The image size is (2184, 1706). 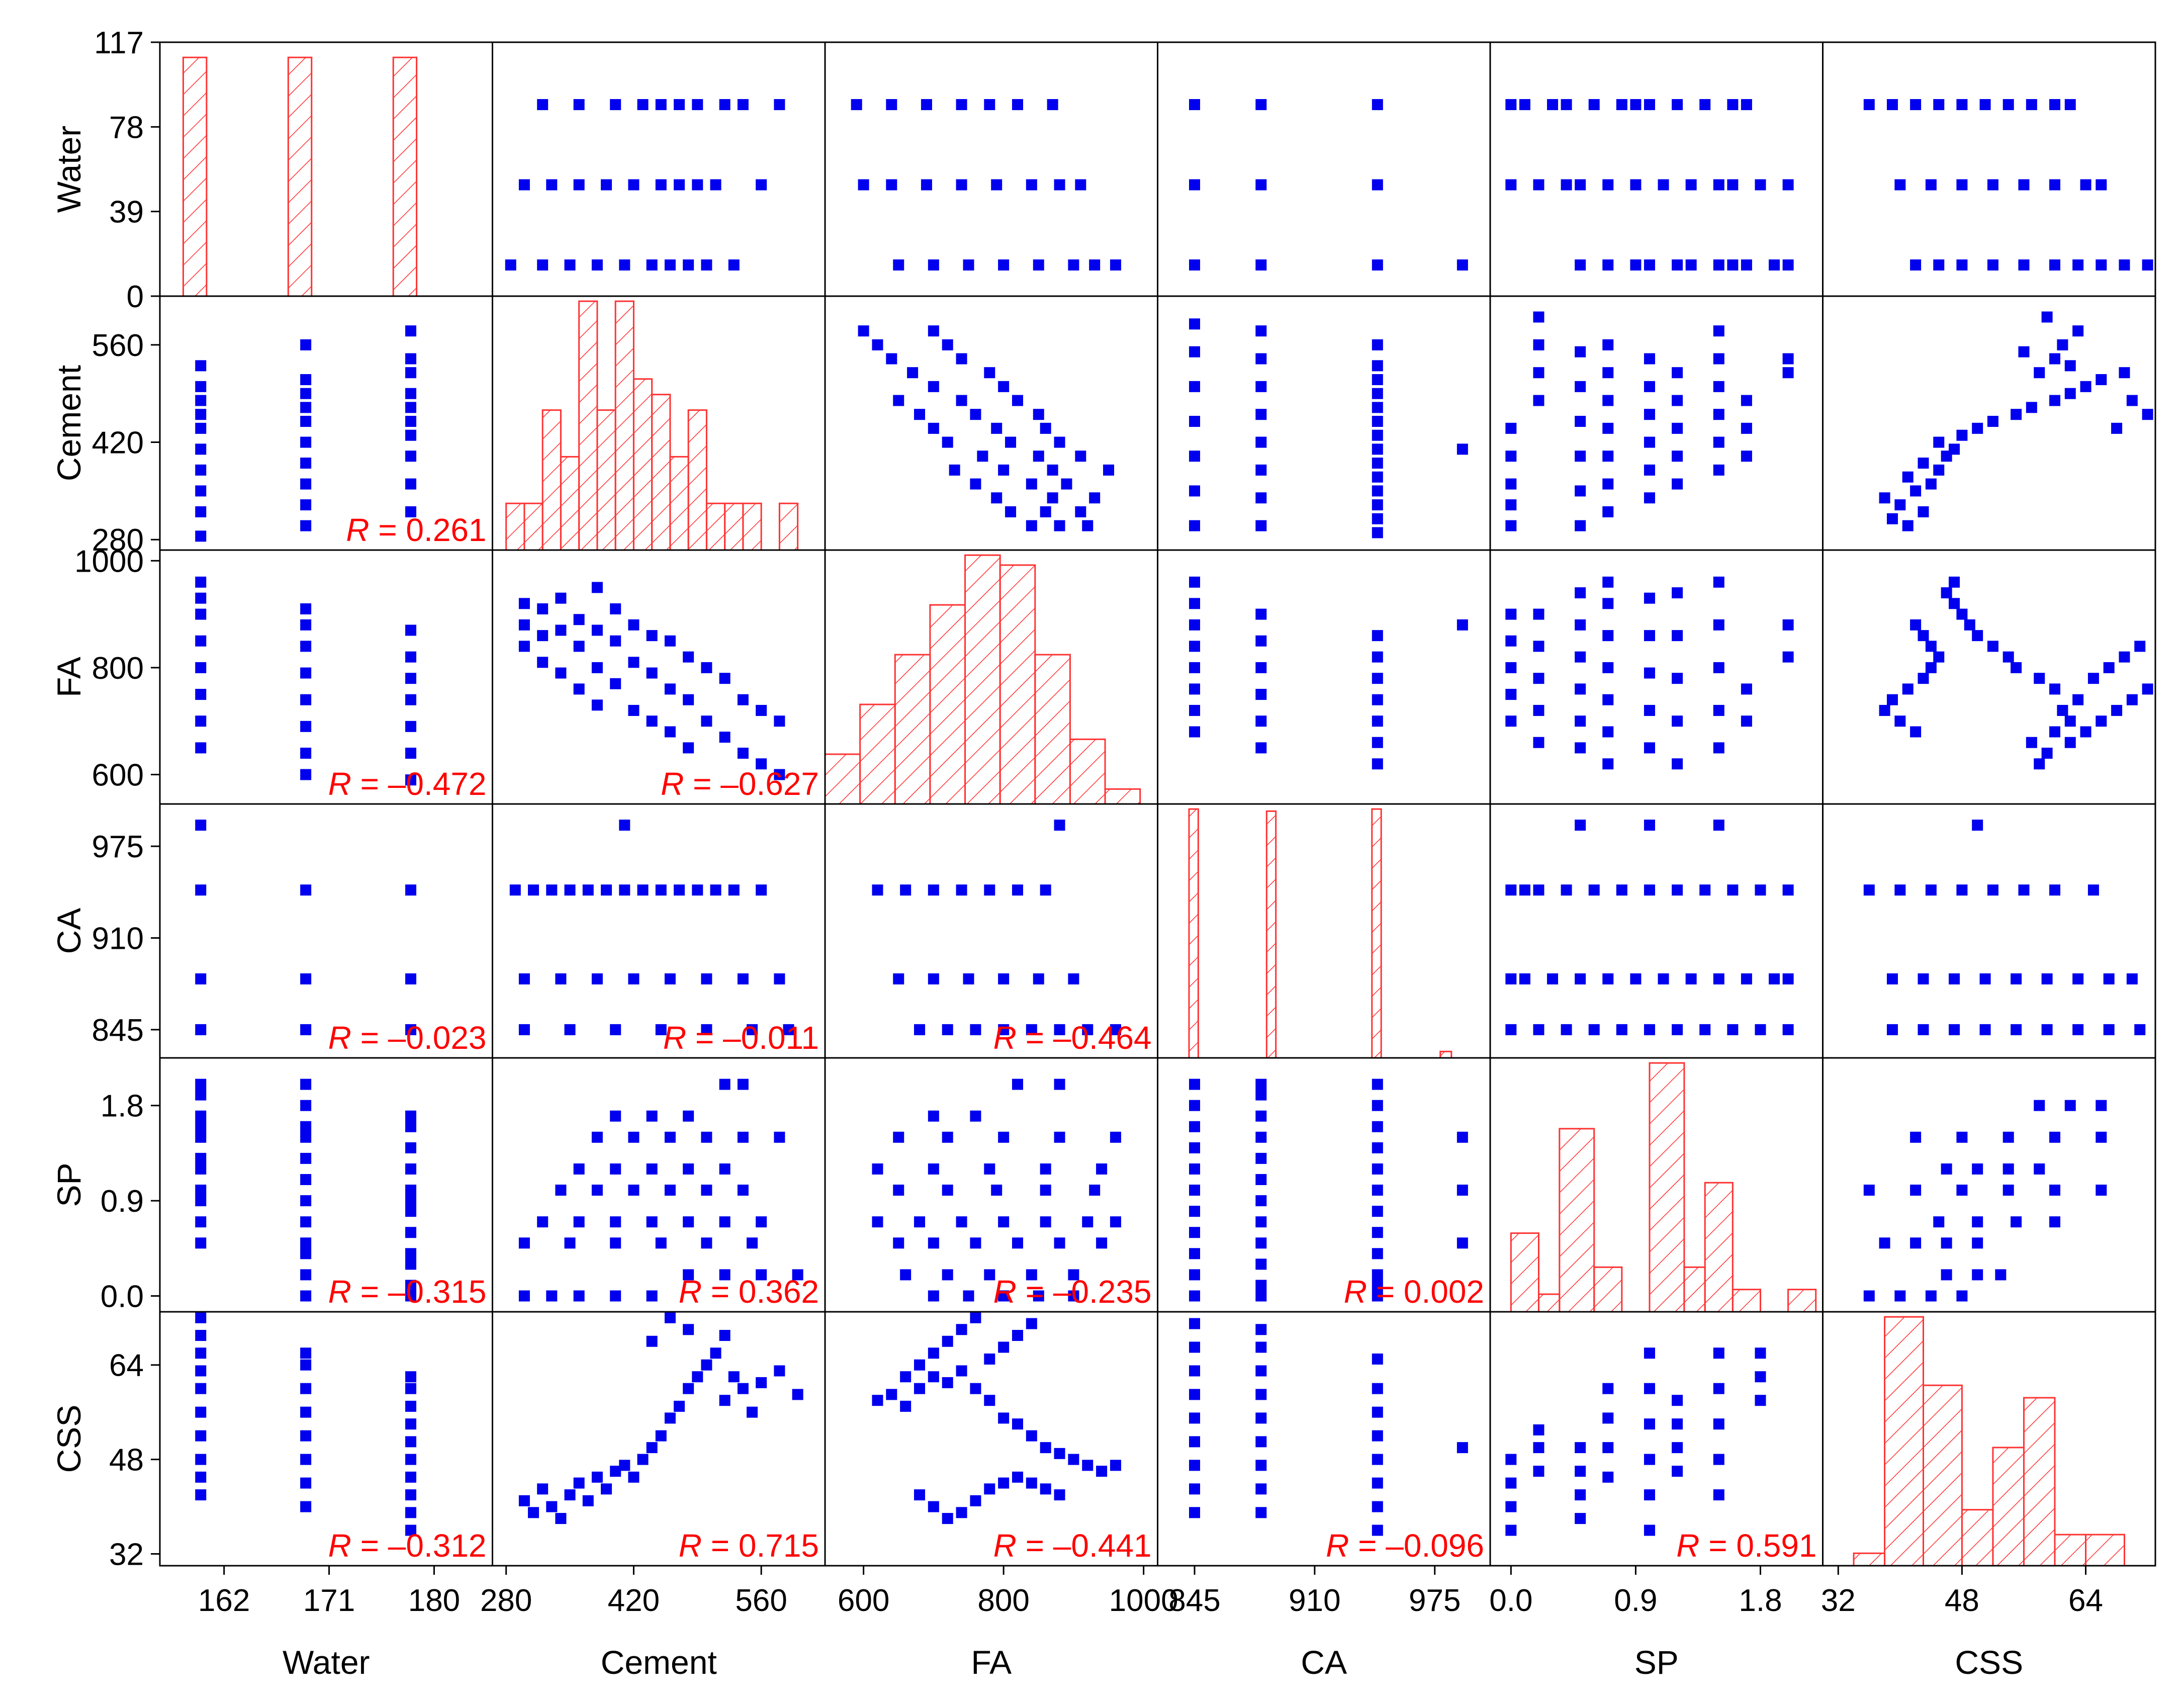 What do you see at coordinates (1003, 1601) in the screenshot?
I see `x-tick-label: 800` at bounding box center [1003, 1601].